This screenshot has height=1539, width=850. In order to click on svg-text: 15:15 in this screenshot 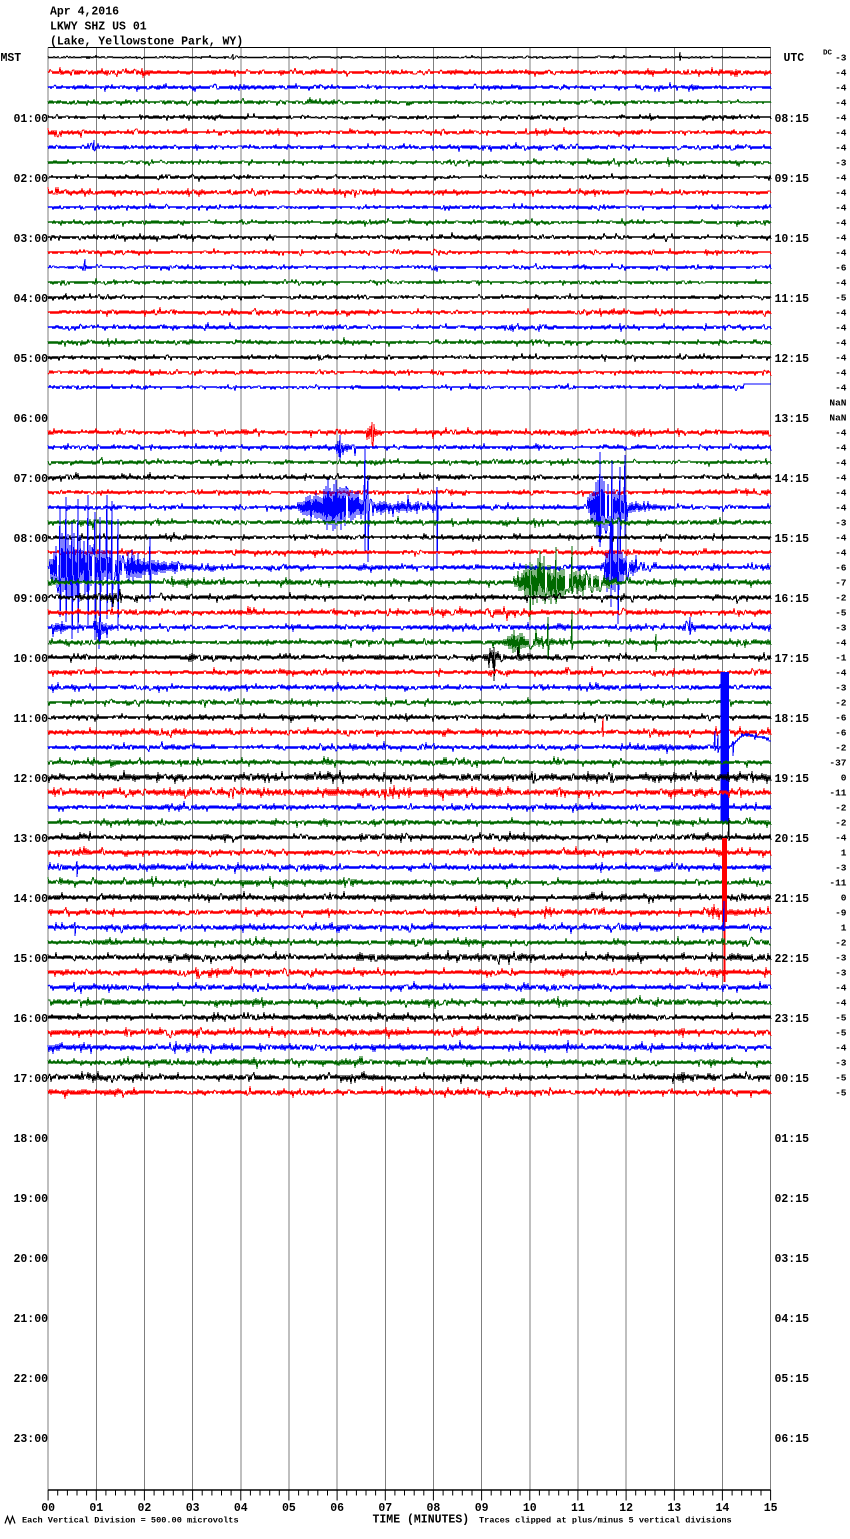, I will do `click(792, 539)`.